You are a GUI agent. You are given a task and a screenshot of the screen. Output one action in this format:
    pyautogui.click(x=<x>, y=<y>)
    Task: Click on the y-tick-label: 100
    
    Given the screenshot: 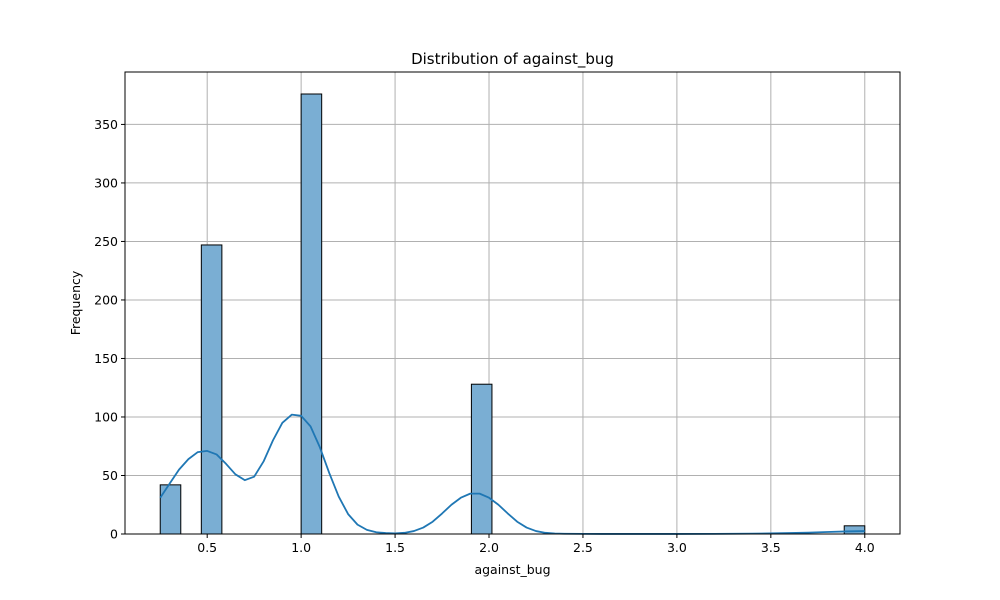 What is the action you would take?
    pyautogui.click(x=106, y=416)
    